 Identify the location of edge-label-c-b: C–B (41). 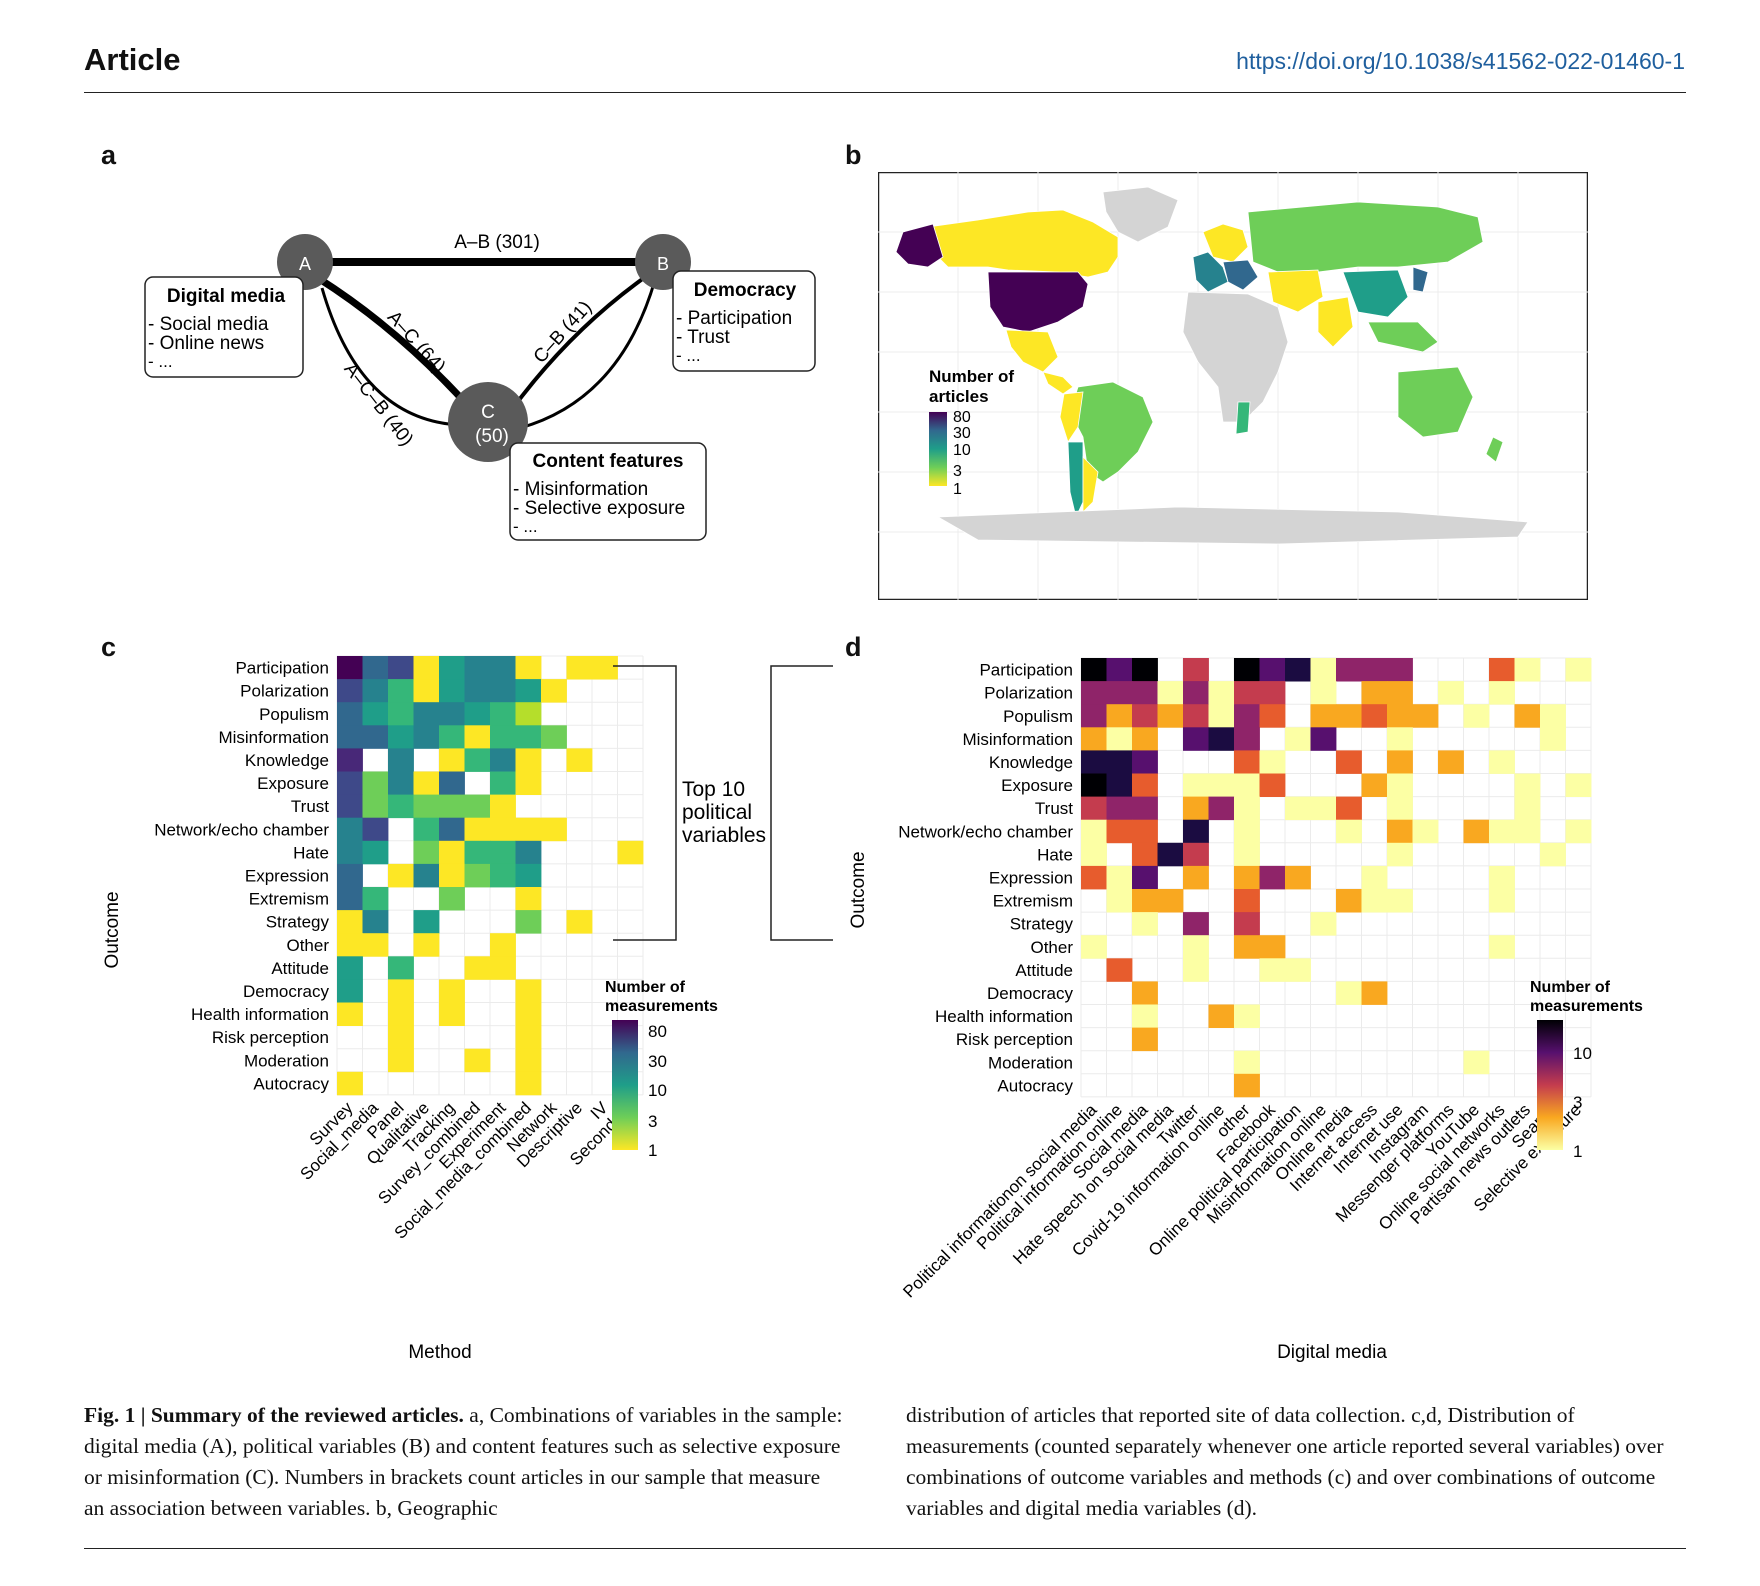
(563, 332).